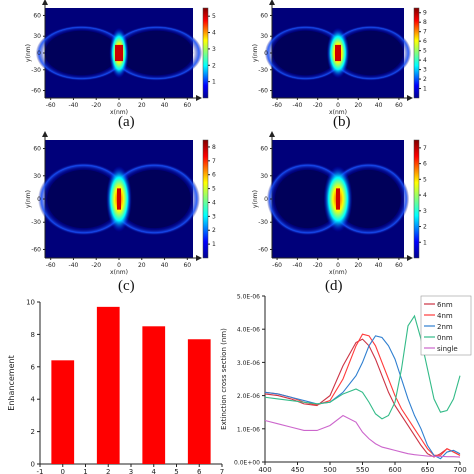  What do you see at coordinates (342, 122) in the screenshot?
I see `caption-b: (b)` at bounding box center [342, 122].